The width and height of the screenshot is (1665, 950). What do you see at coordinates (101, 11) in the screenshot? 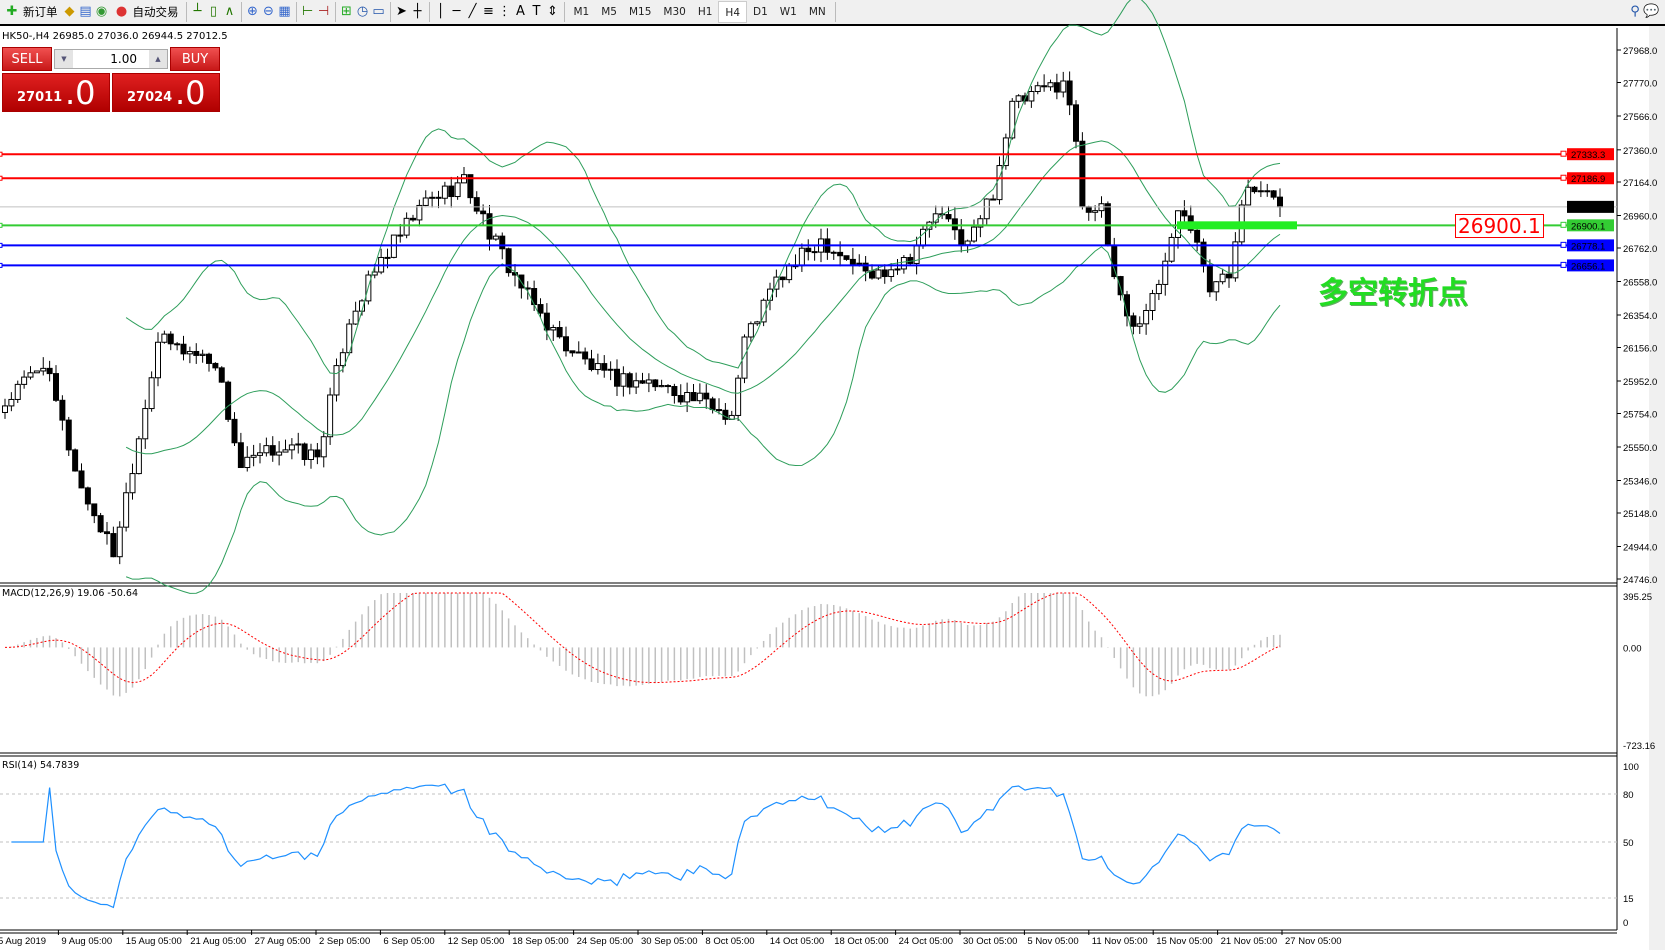
I see `signals-icon: ◉` at bounding box center [101, 11].